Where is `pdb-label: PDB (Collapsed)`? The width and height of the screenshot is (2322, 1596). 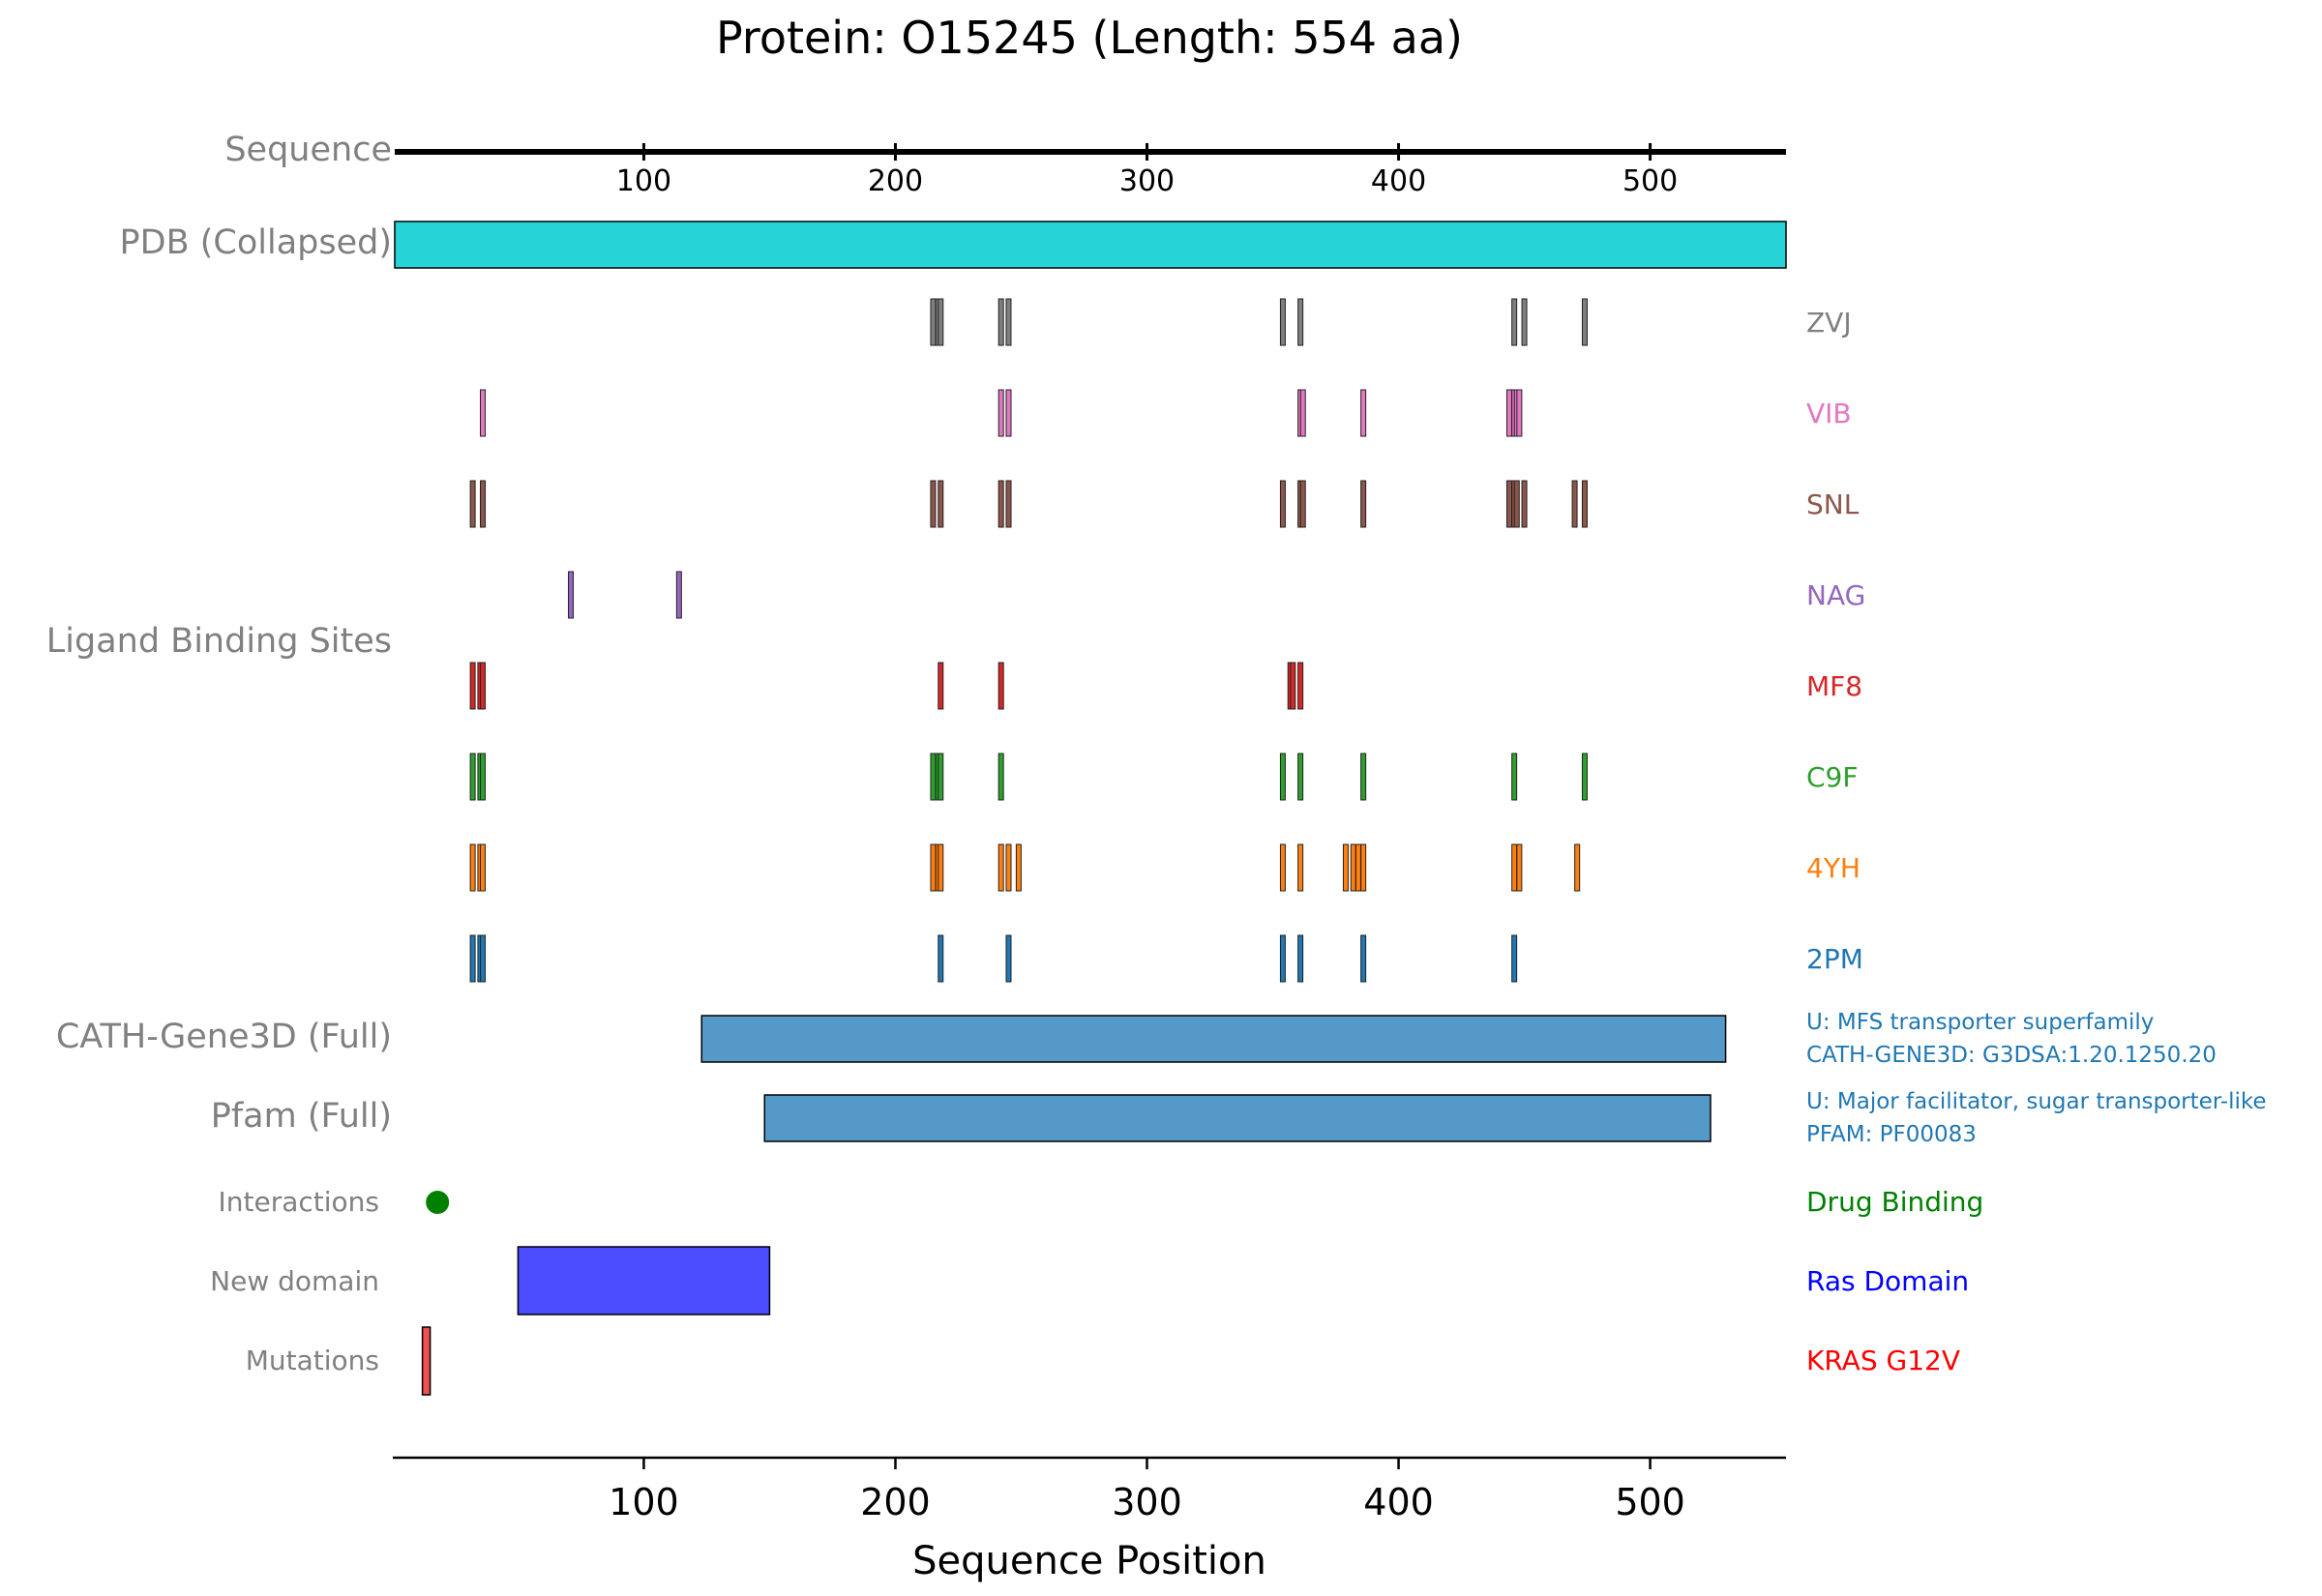
pdb-label: PDB (Collapsed) is located at coordinates (256, 242).